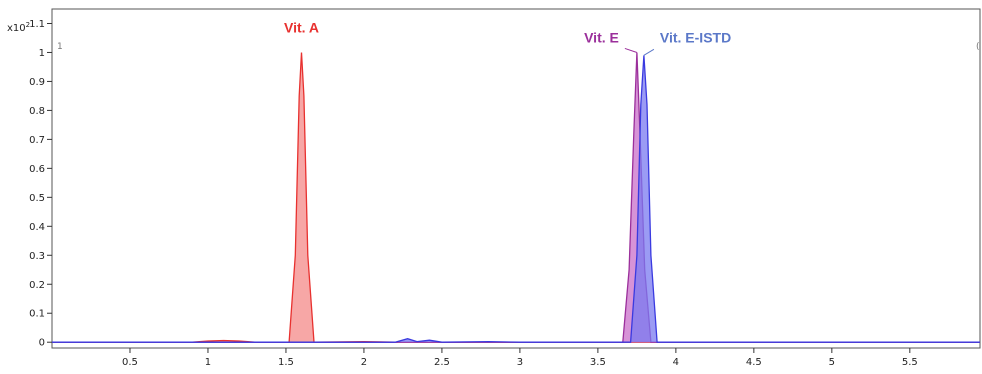 Image resolution: width=982 pixels, height=374 pixels. I want to click on corner-mark-left: 1, so click(60, 47).